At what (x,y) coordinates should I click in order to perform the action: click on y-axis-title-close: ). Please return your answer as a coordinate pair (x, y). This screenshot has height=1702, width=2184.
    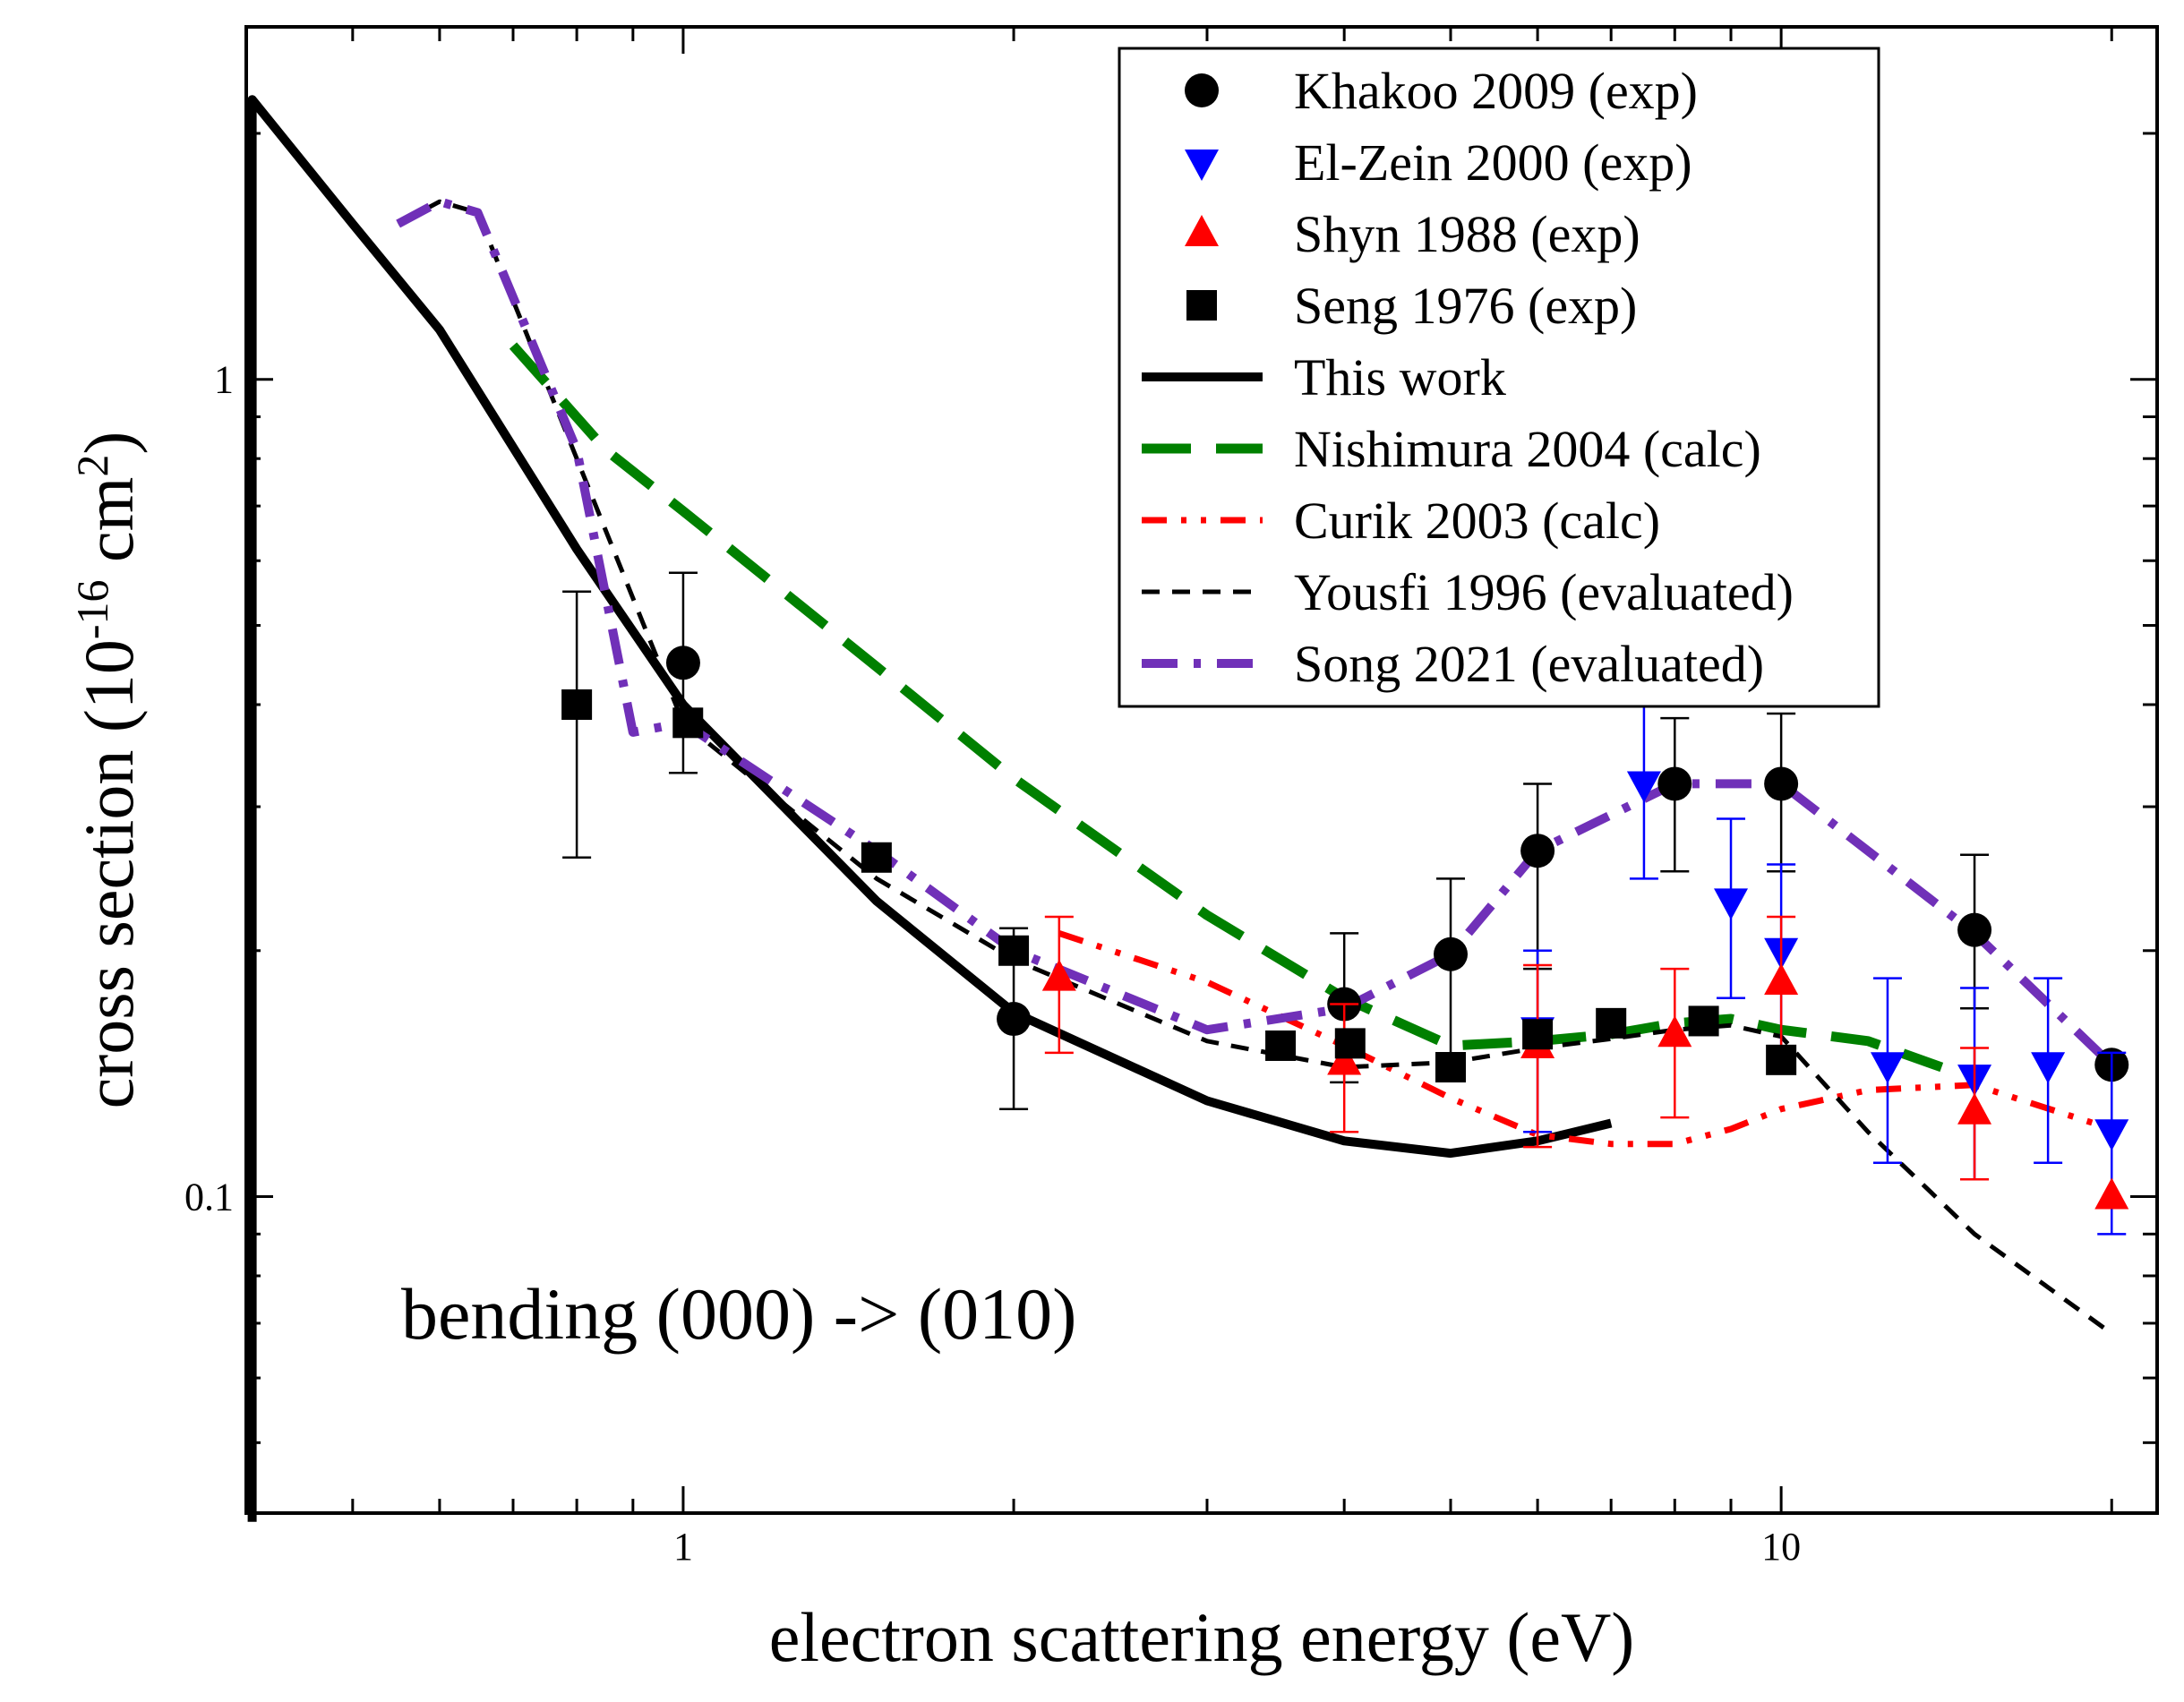
    Looking at the image, I should click on (109, 443).